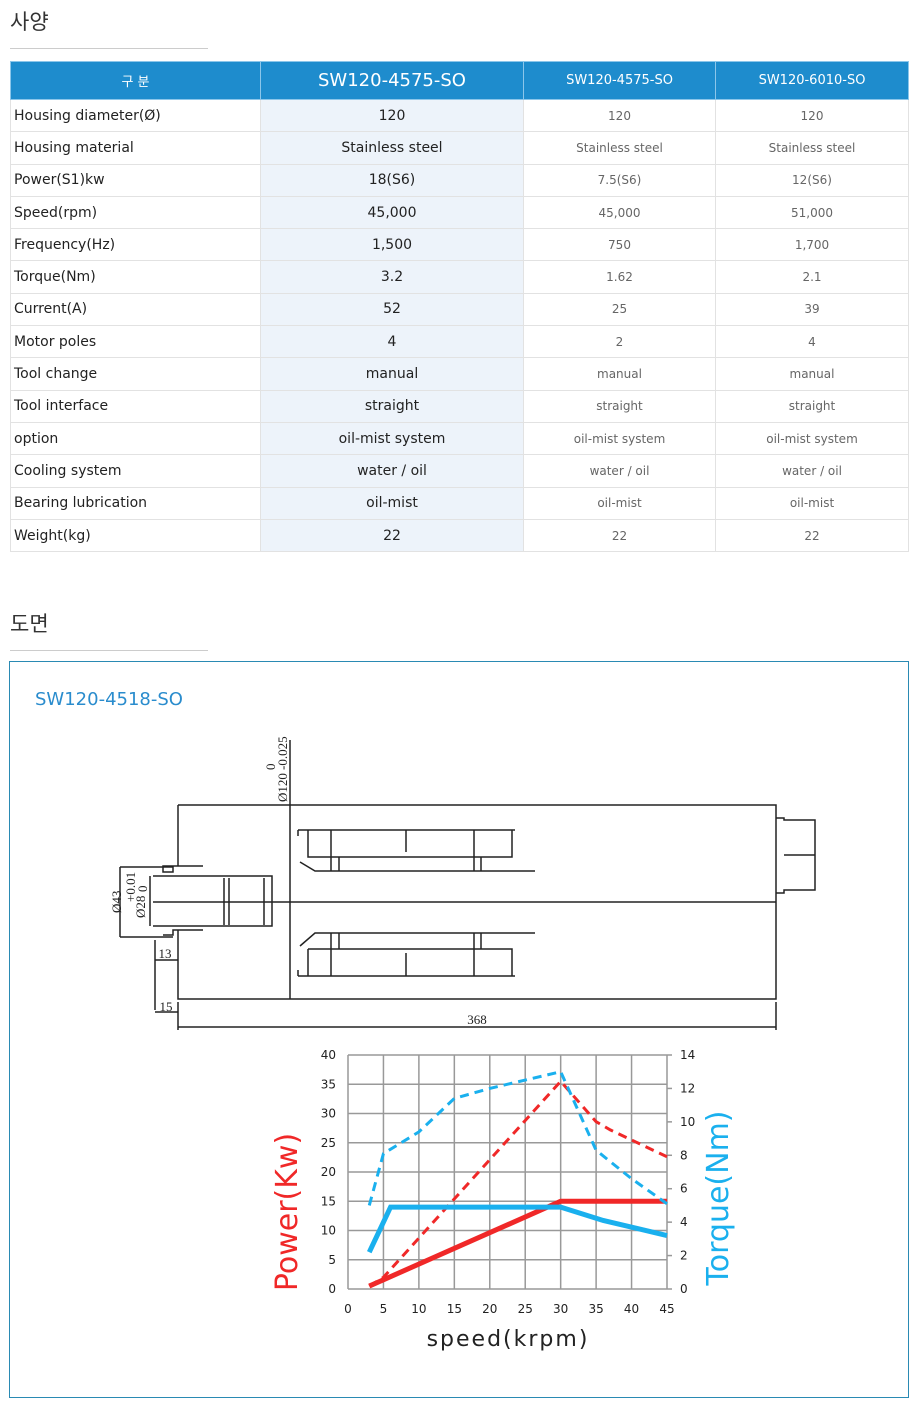  I want to click on dim-d28-tol: 0, so click(142, 889).